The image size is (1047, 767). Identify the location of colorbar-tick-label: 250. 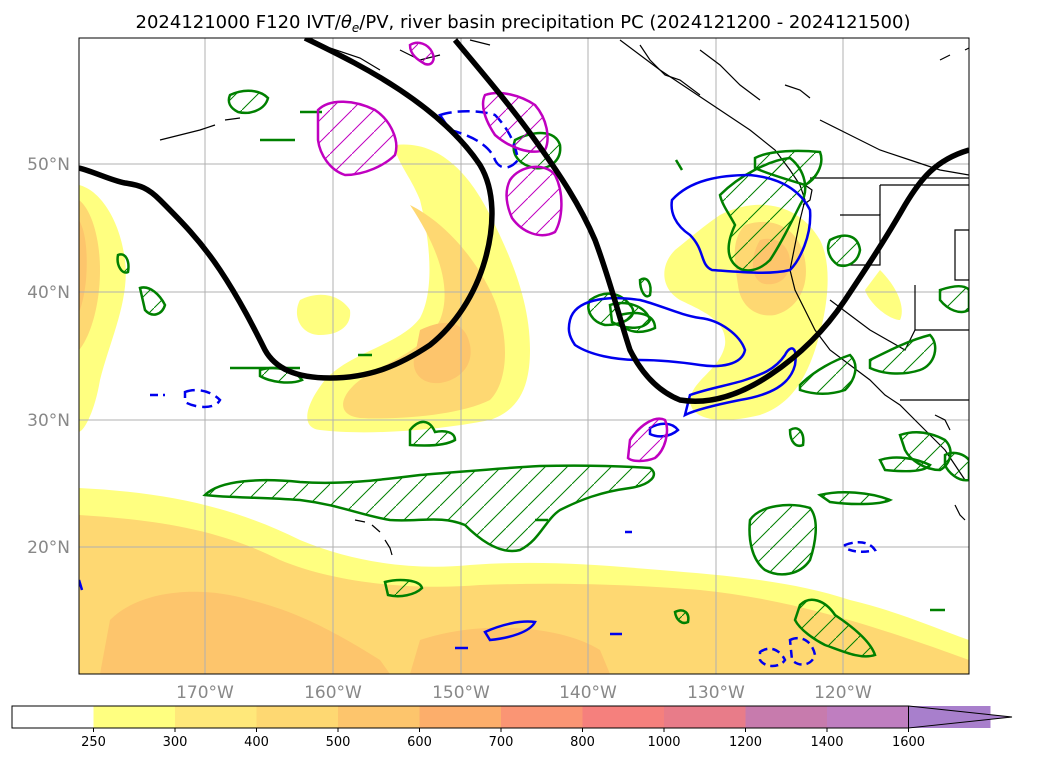
(93, 742).